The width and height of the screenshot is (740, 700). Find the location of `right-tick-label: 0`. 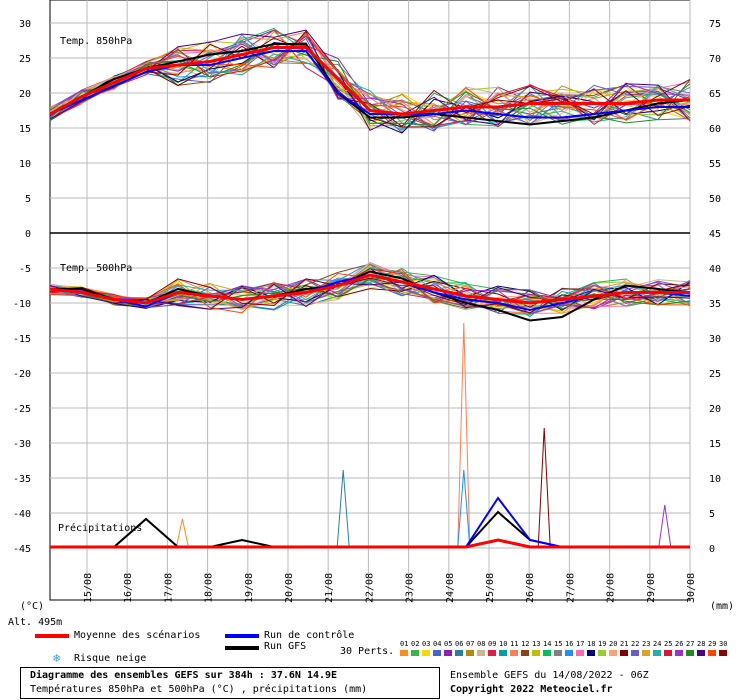

right-tick-label: 0 is located at coordinates (712, 549).